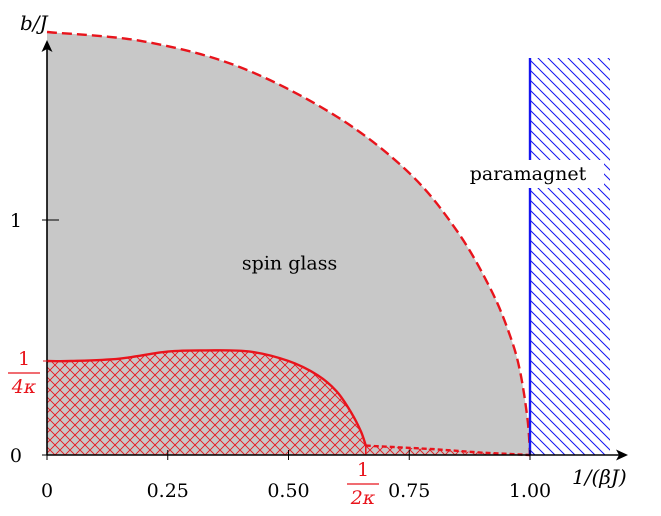  I want to click on one-over-four-kappa-denominator: 4κ, so click(24, 387).